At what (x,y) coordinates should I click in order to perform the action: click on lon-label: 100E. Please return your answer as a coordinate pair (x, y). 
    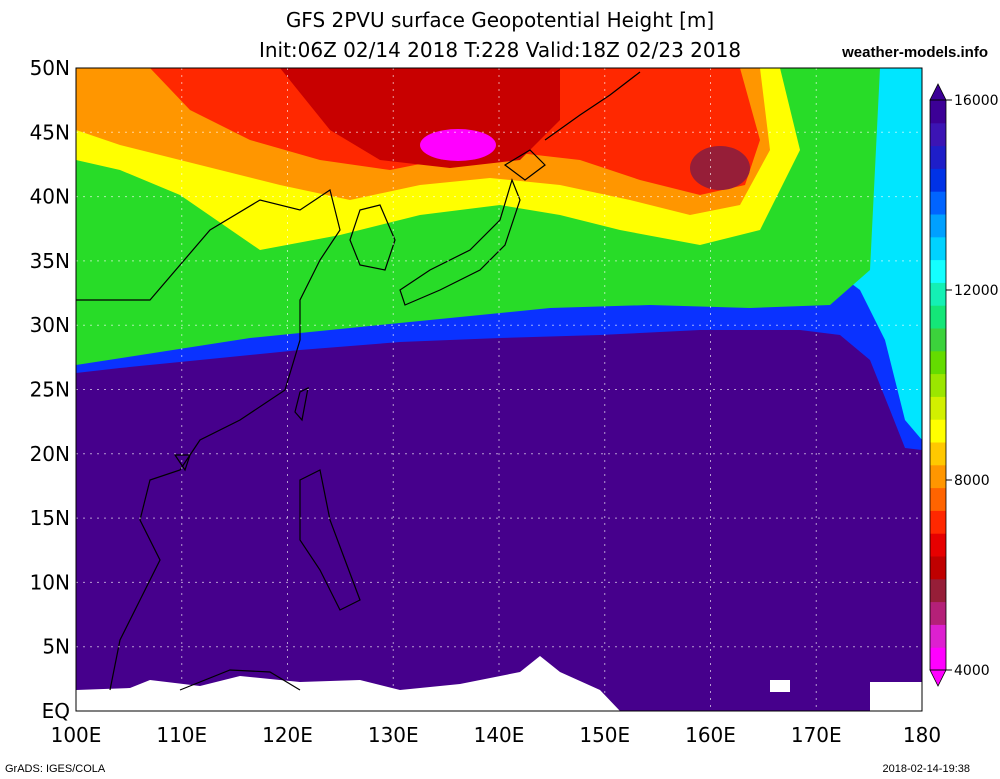
    Looking at the image, I should click on (76, 735).